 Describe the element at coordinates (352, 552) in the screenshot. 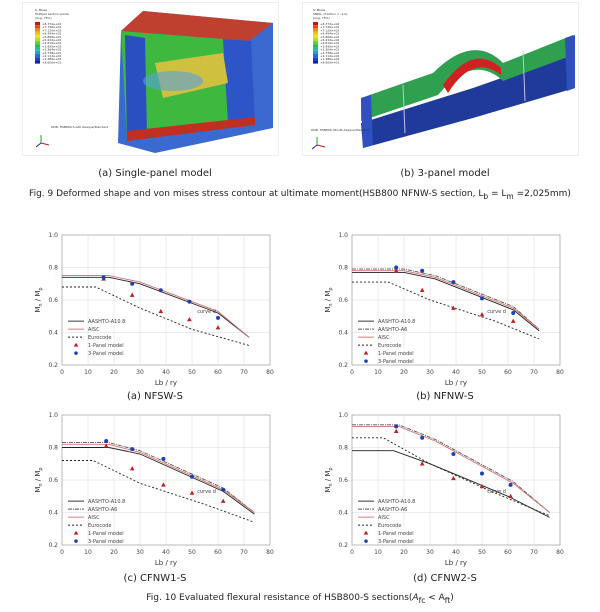

I see `x-tick-label: 0` at that location.